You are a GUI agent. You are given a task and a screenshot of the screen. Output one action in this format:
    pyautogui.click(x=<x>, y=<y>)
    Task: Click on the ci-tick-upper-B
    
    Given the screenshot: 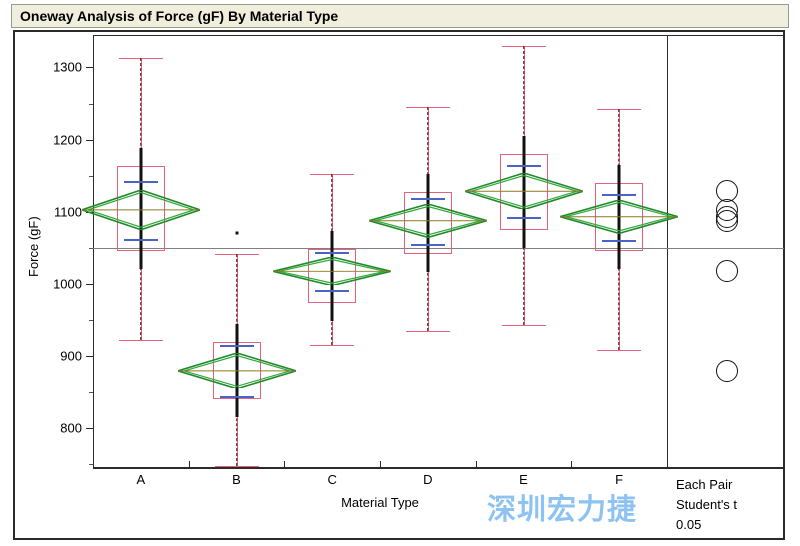 What is the action you would take?
    pyautogui.click(x=236, y=346)
    